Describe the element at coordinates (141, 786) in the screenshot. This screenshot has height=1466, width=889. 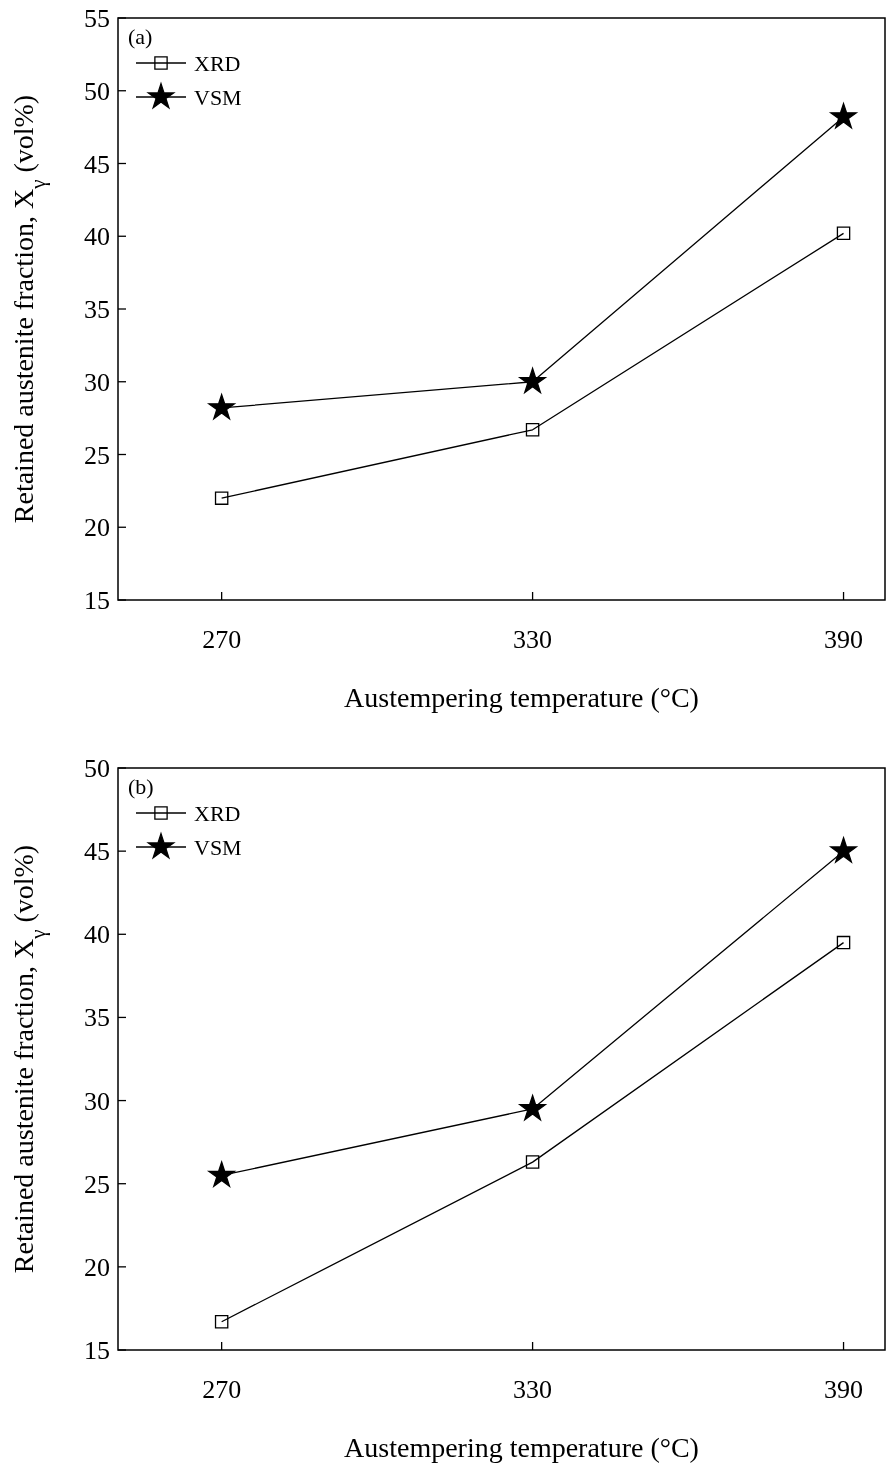
I see `annotation: (b)` at that location.